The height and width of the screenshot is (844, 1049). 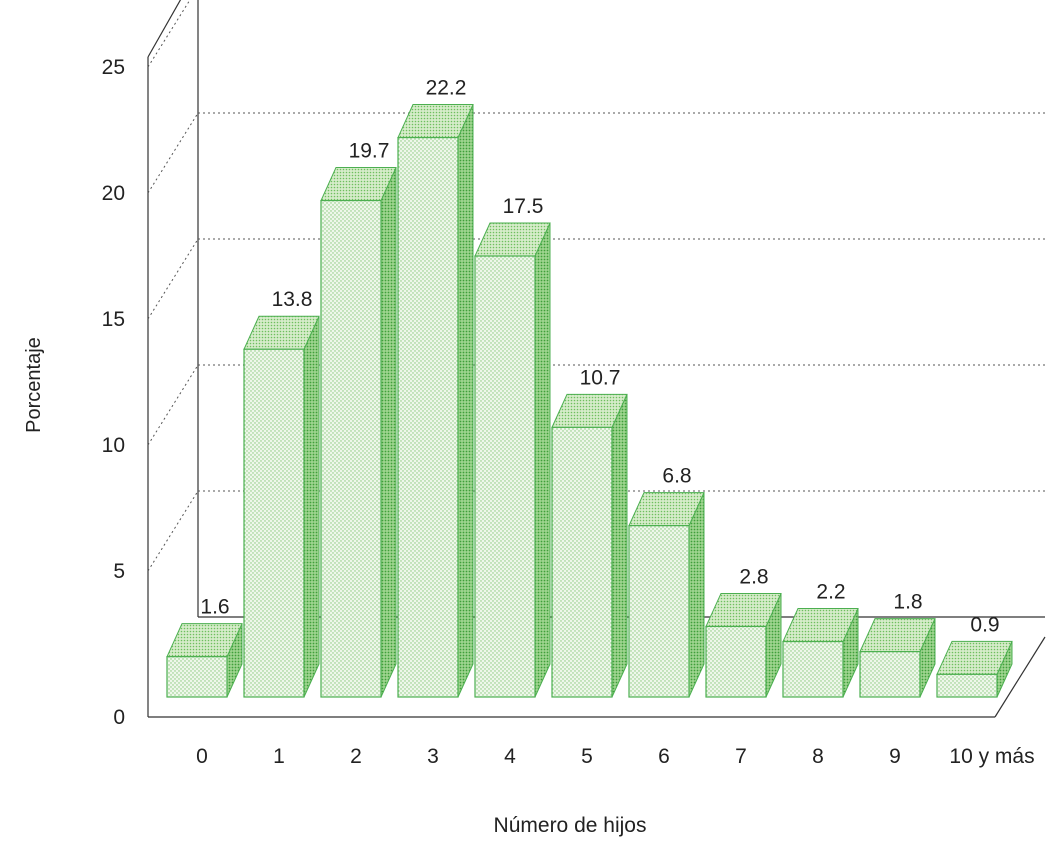 I want to click on y-tick-labels: 0 5 10 15 20 25, so click(x=113, y=392).